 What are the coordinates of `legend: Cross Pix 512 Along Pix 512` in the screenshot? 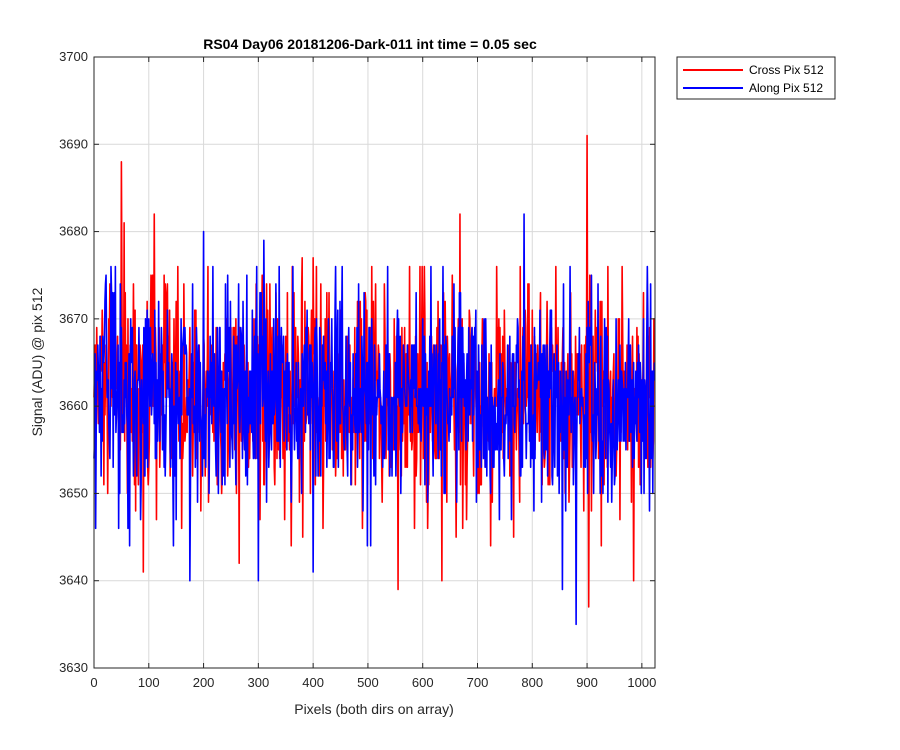 It's located at (756, 78).